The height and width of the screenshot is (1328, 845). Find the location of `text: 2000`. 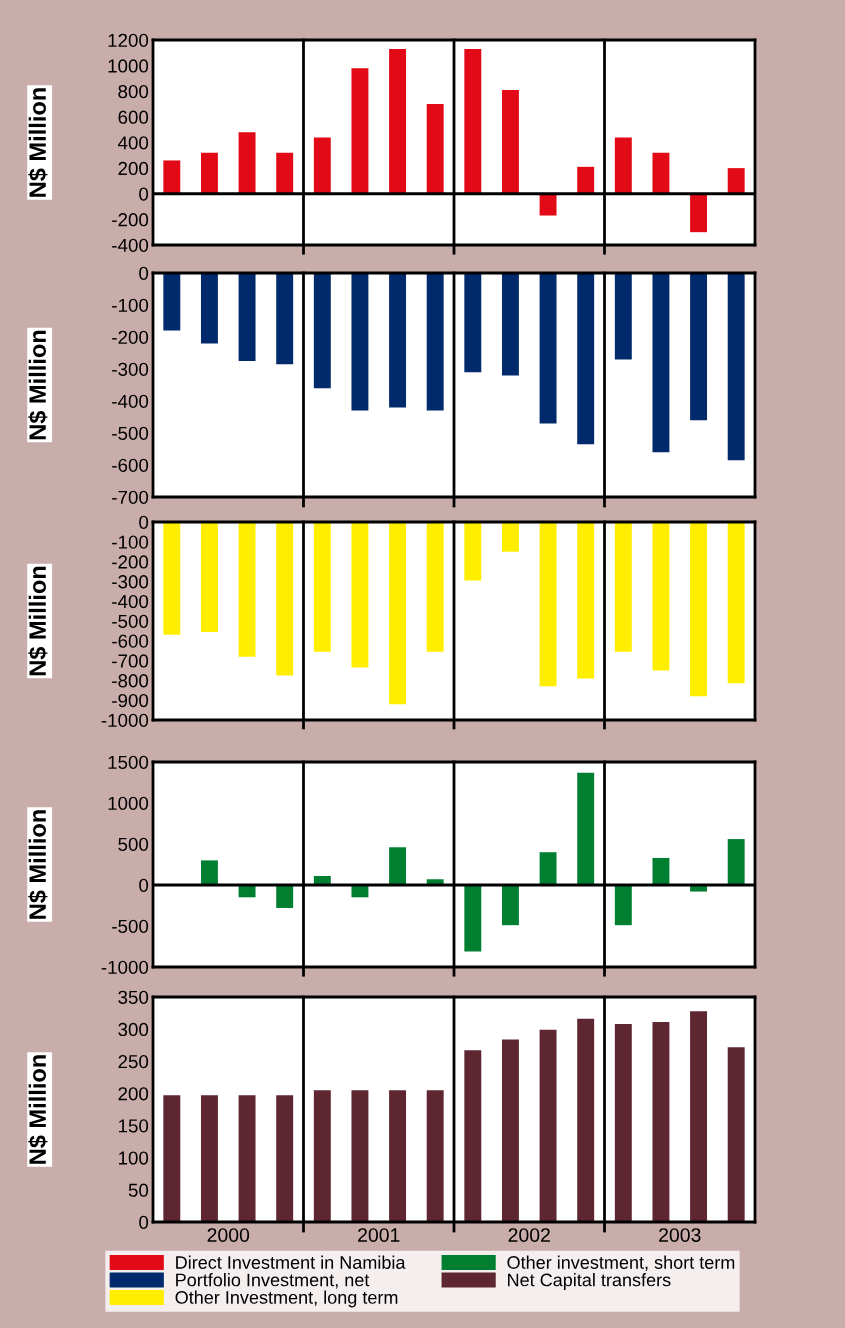

text: 2000 is located at coordinates (228, 1235).